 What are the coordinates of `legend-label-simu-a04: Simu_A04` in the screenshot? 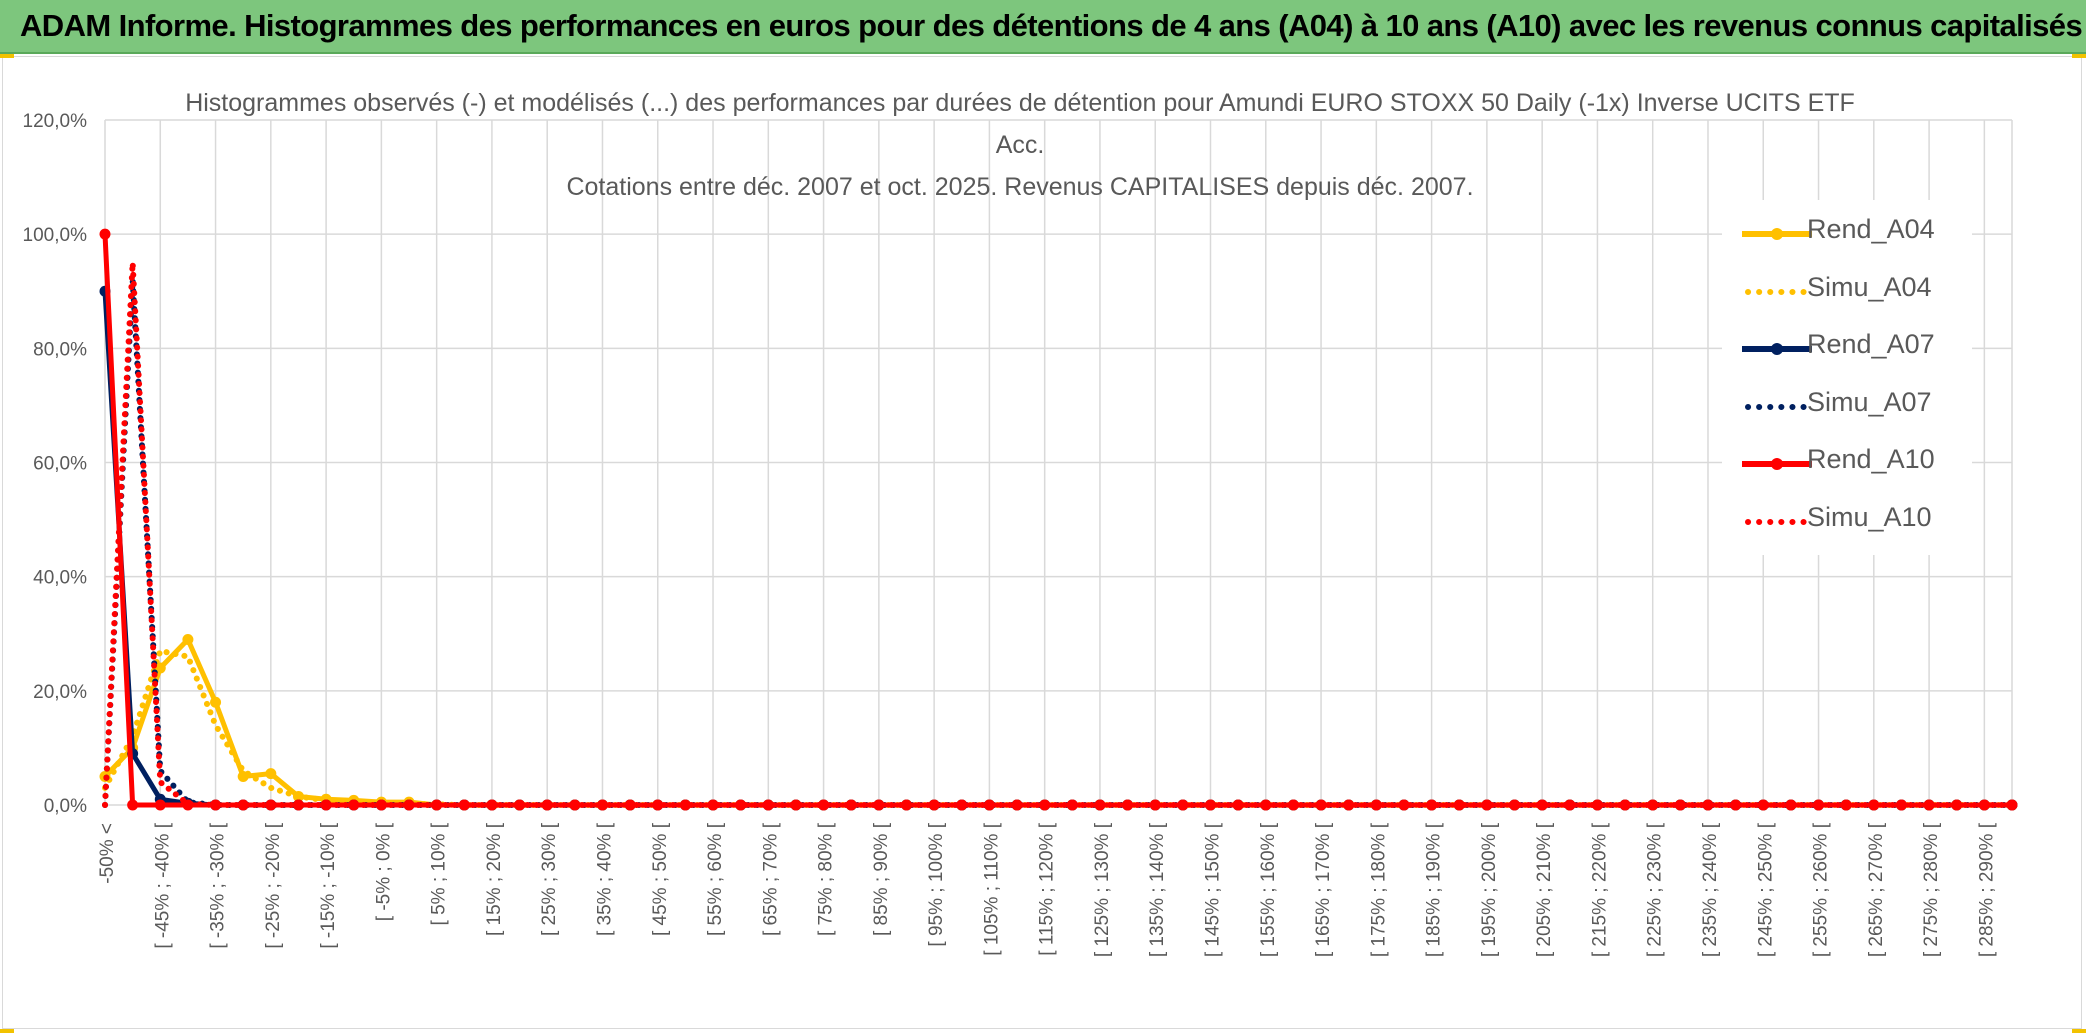 It's located at (1869, 286).